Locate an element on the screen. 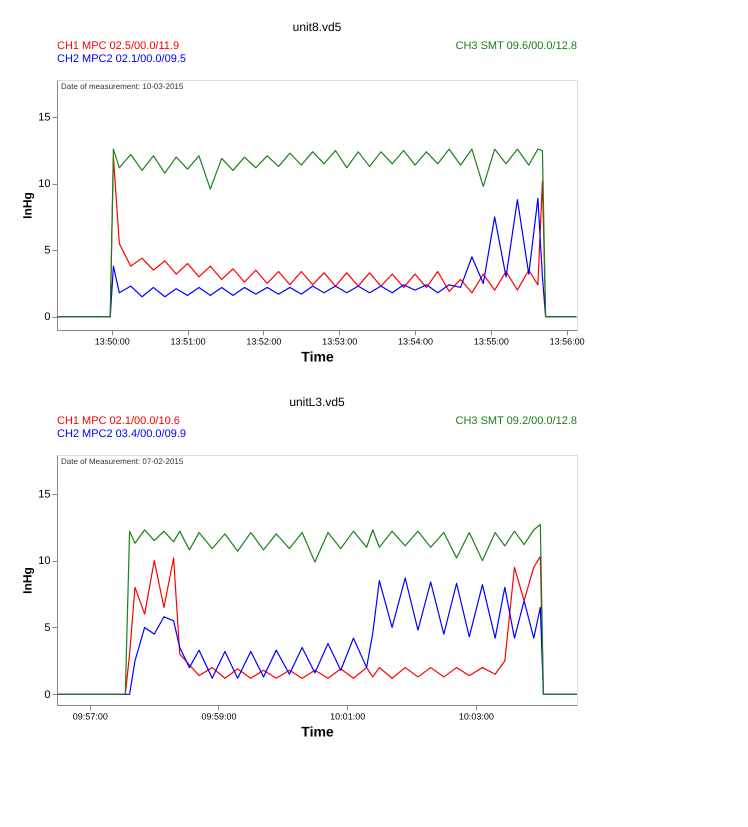 The height and width of the screenshot is (827, 748). x-tick-label: 13:53:00 is located at coordinates (340, 341).